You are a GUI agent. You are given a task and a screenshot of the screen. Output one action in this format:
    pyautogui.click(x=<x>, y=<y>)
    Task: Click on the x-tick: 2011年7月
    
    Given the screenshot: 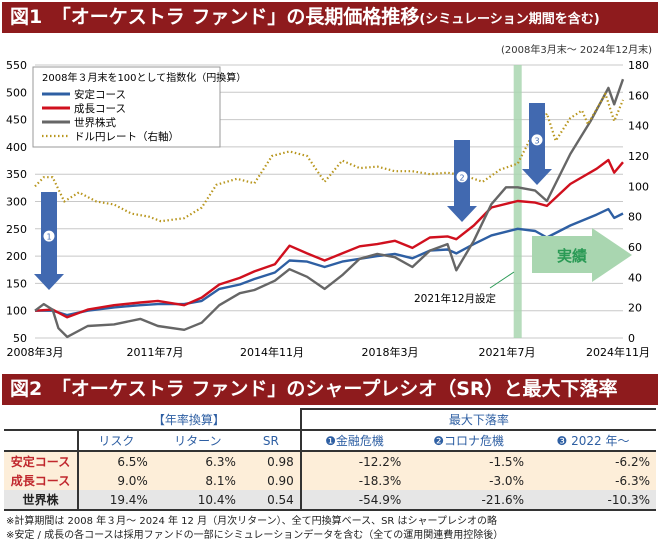 What is the action you would take?
    pyautogui.click(x=155, y=352)
    